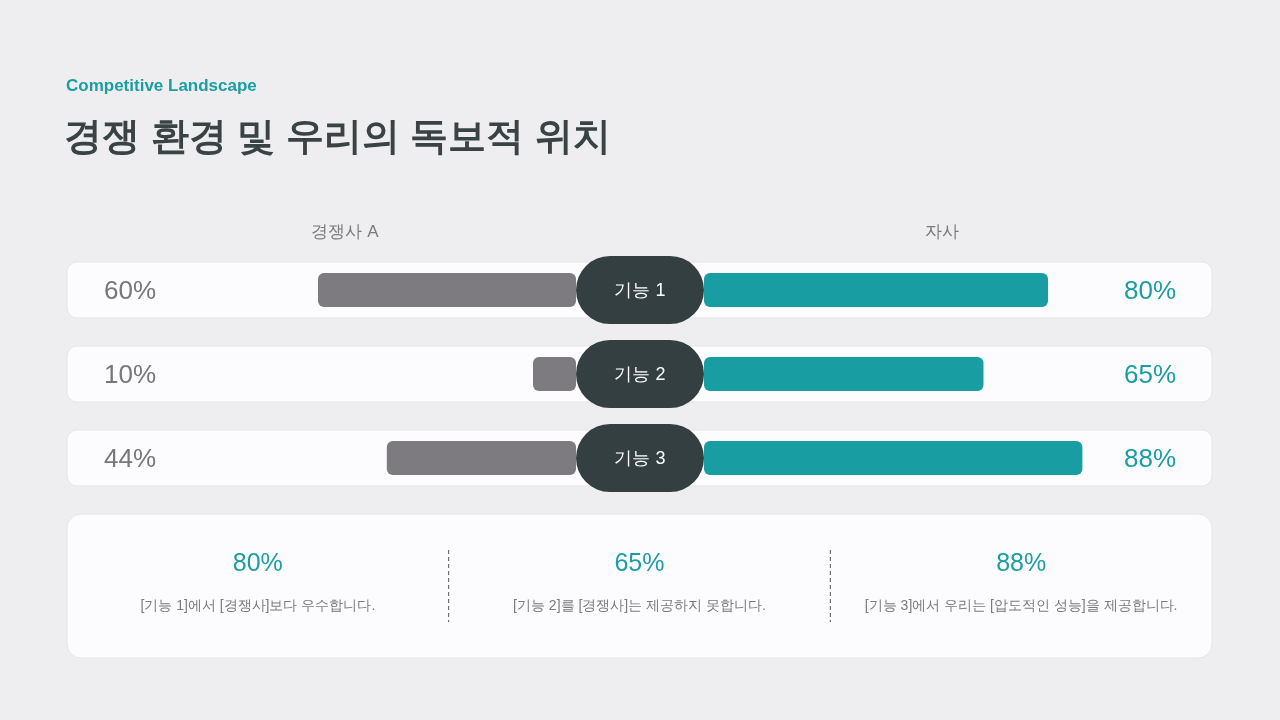 This screenshot has height=720, width=1280. Describe the element at coordinates (130, 290) in the screenshot. I see `data-label: 60%` at that location.